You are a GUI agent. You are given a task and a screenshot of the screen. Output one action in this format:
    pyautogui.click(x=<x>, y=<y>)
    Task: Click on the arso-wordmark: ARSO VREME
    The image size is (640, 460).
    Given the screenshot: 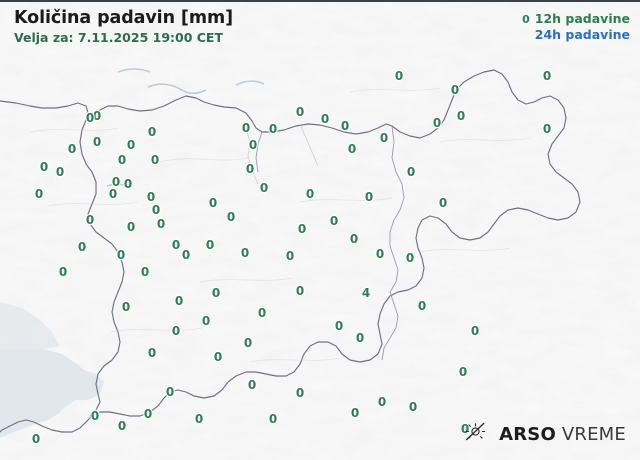 What is the action you would take?
    pyautogui.click(x=562, y=434)
    